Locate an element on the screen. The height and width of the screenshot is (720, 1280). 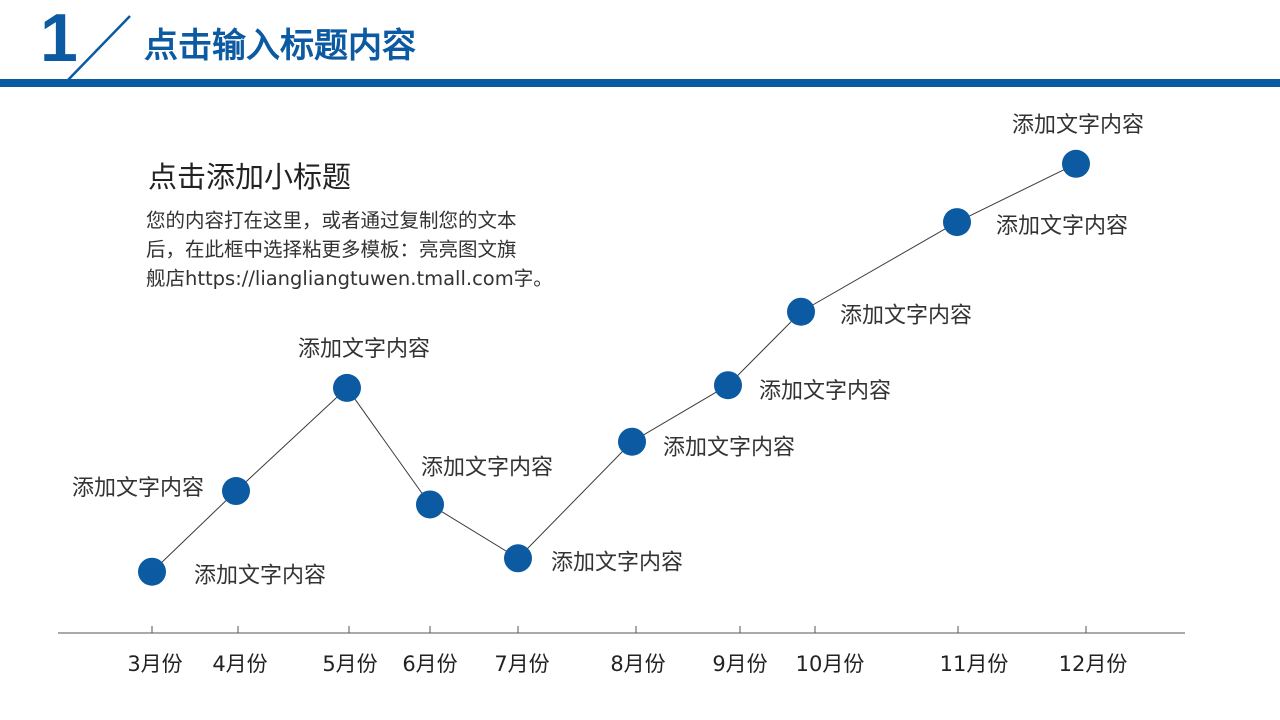
title-slash-decoration is located at coordinates (99, 48).